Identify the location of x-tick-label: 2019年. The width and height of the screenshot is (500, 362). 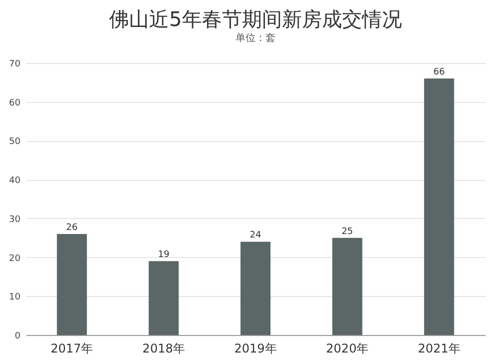
(255, 349).